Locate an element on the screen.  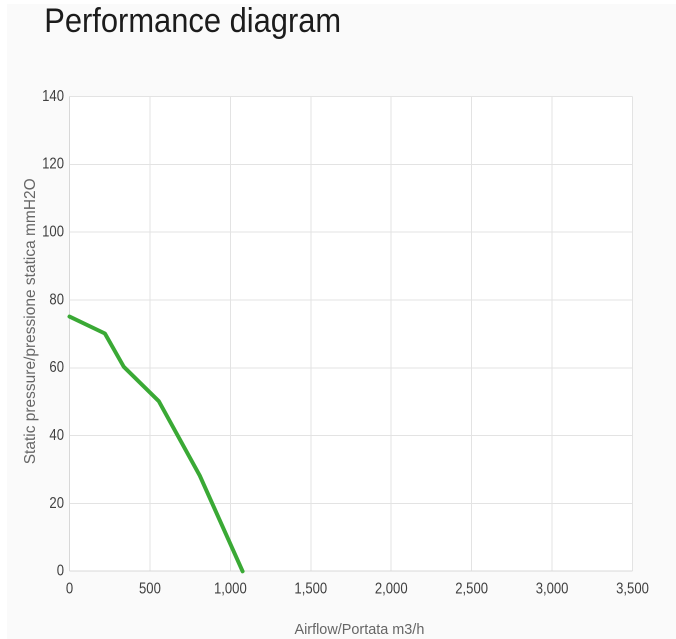
svg-text: 3,500 is located at coordinates (632, 589).